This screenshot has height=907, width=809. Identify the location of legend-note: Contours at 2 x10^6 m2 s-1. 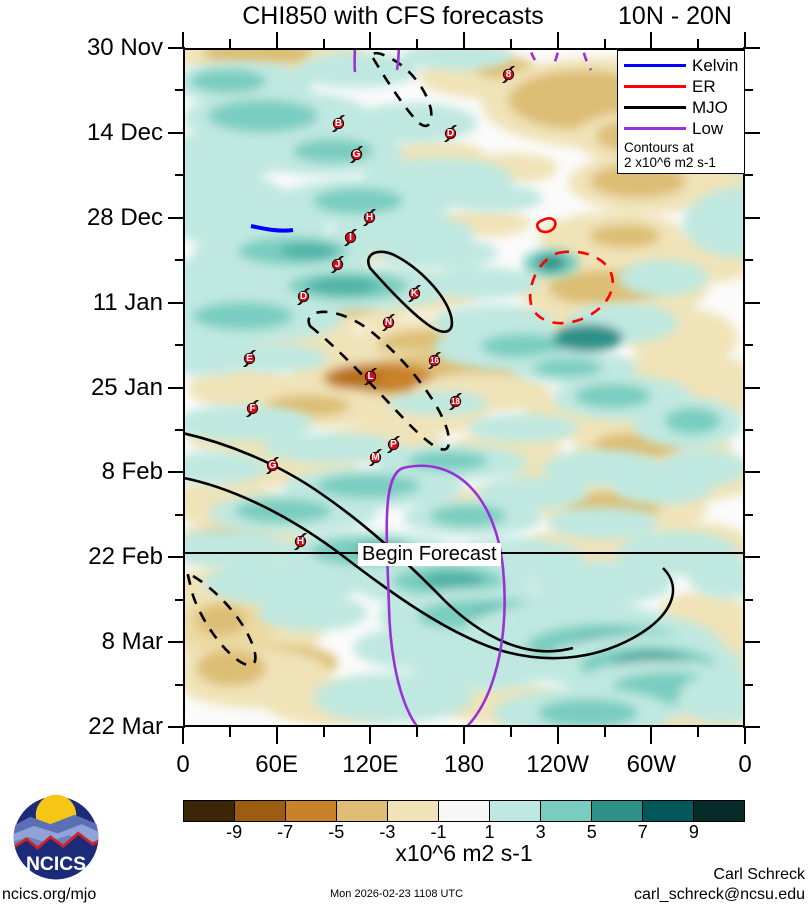
(682, 155).